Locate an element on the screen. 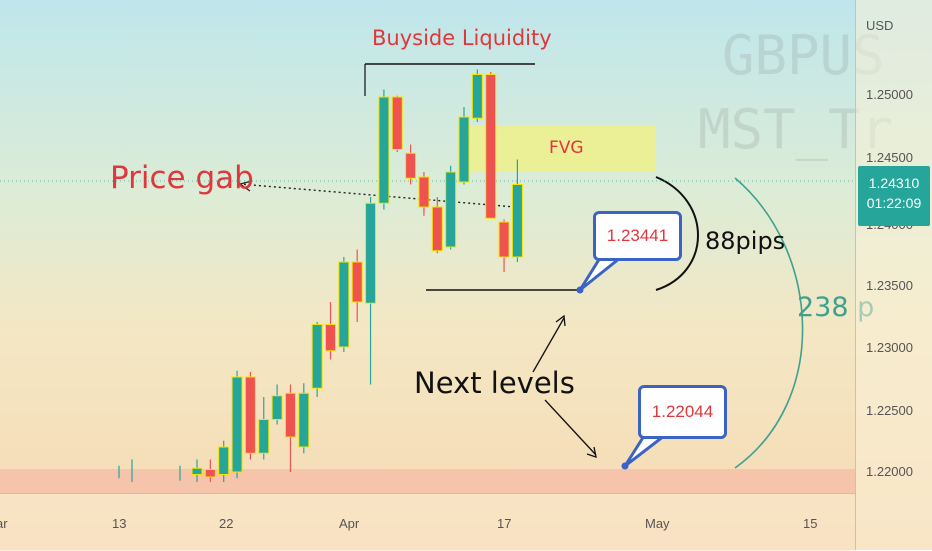 The height and width of the screenshot is (551, 932). x-tick-label: 17 is located at coordinates (504, 523).